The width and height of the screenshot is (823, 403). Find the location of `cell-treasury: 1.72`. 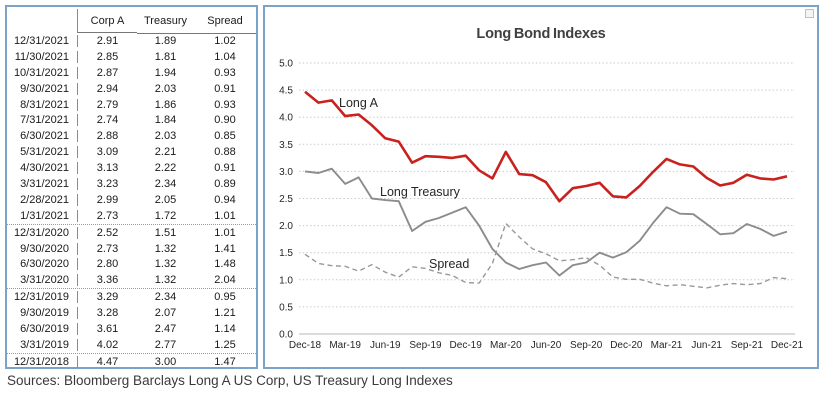

cell-treasury: 1.72 is located at coordinates (165, 215).